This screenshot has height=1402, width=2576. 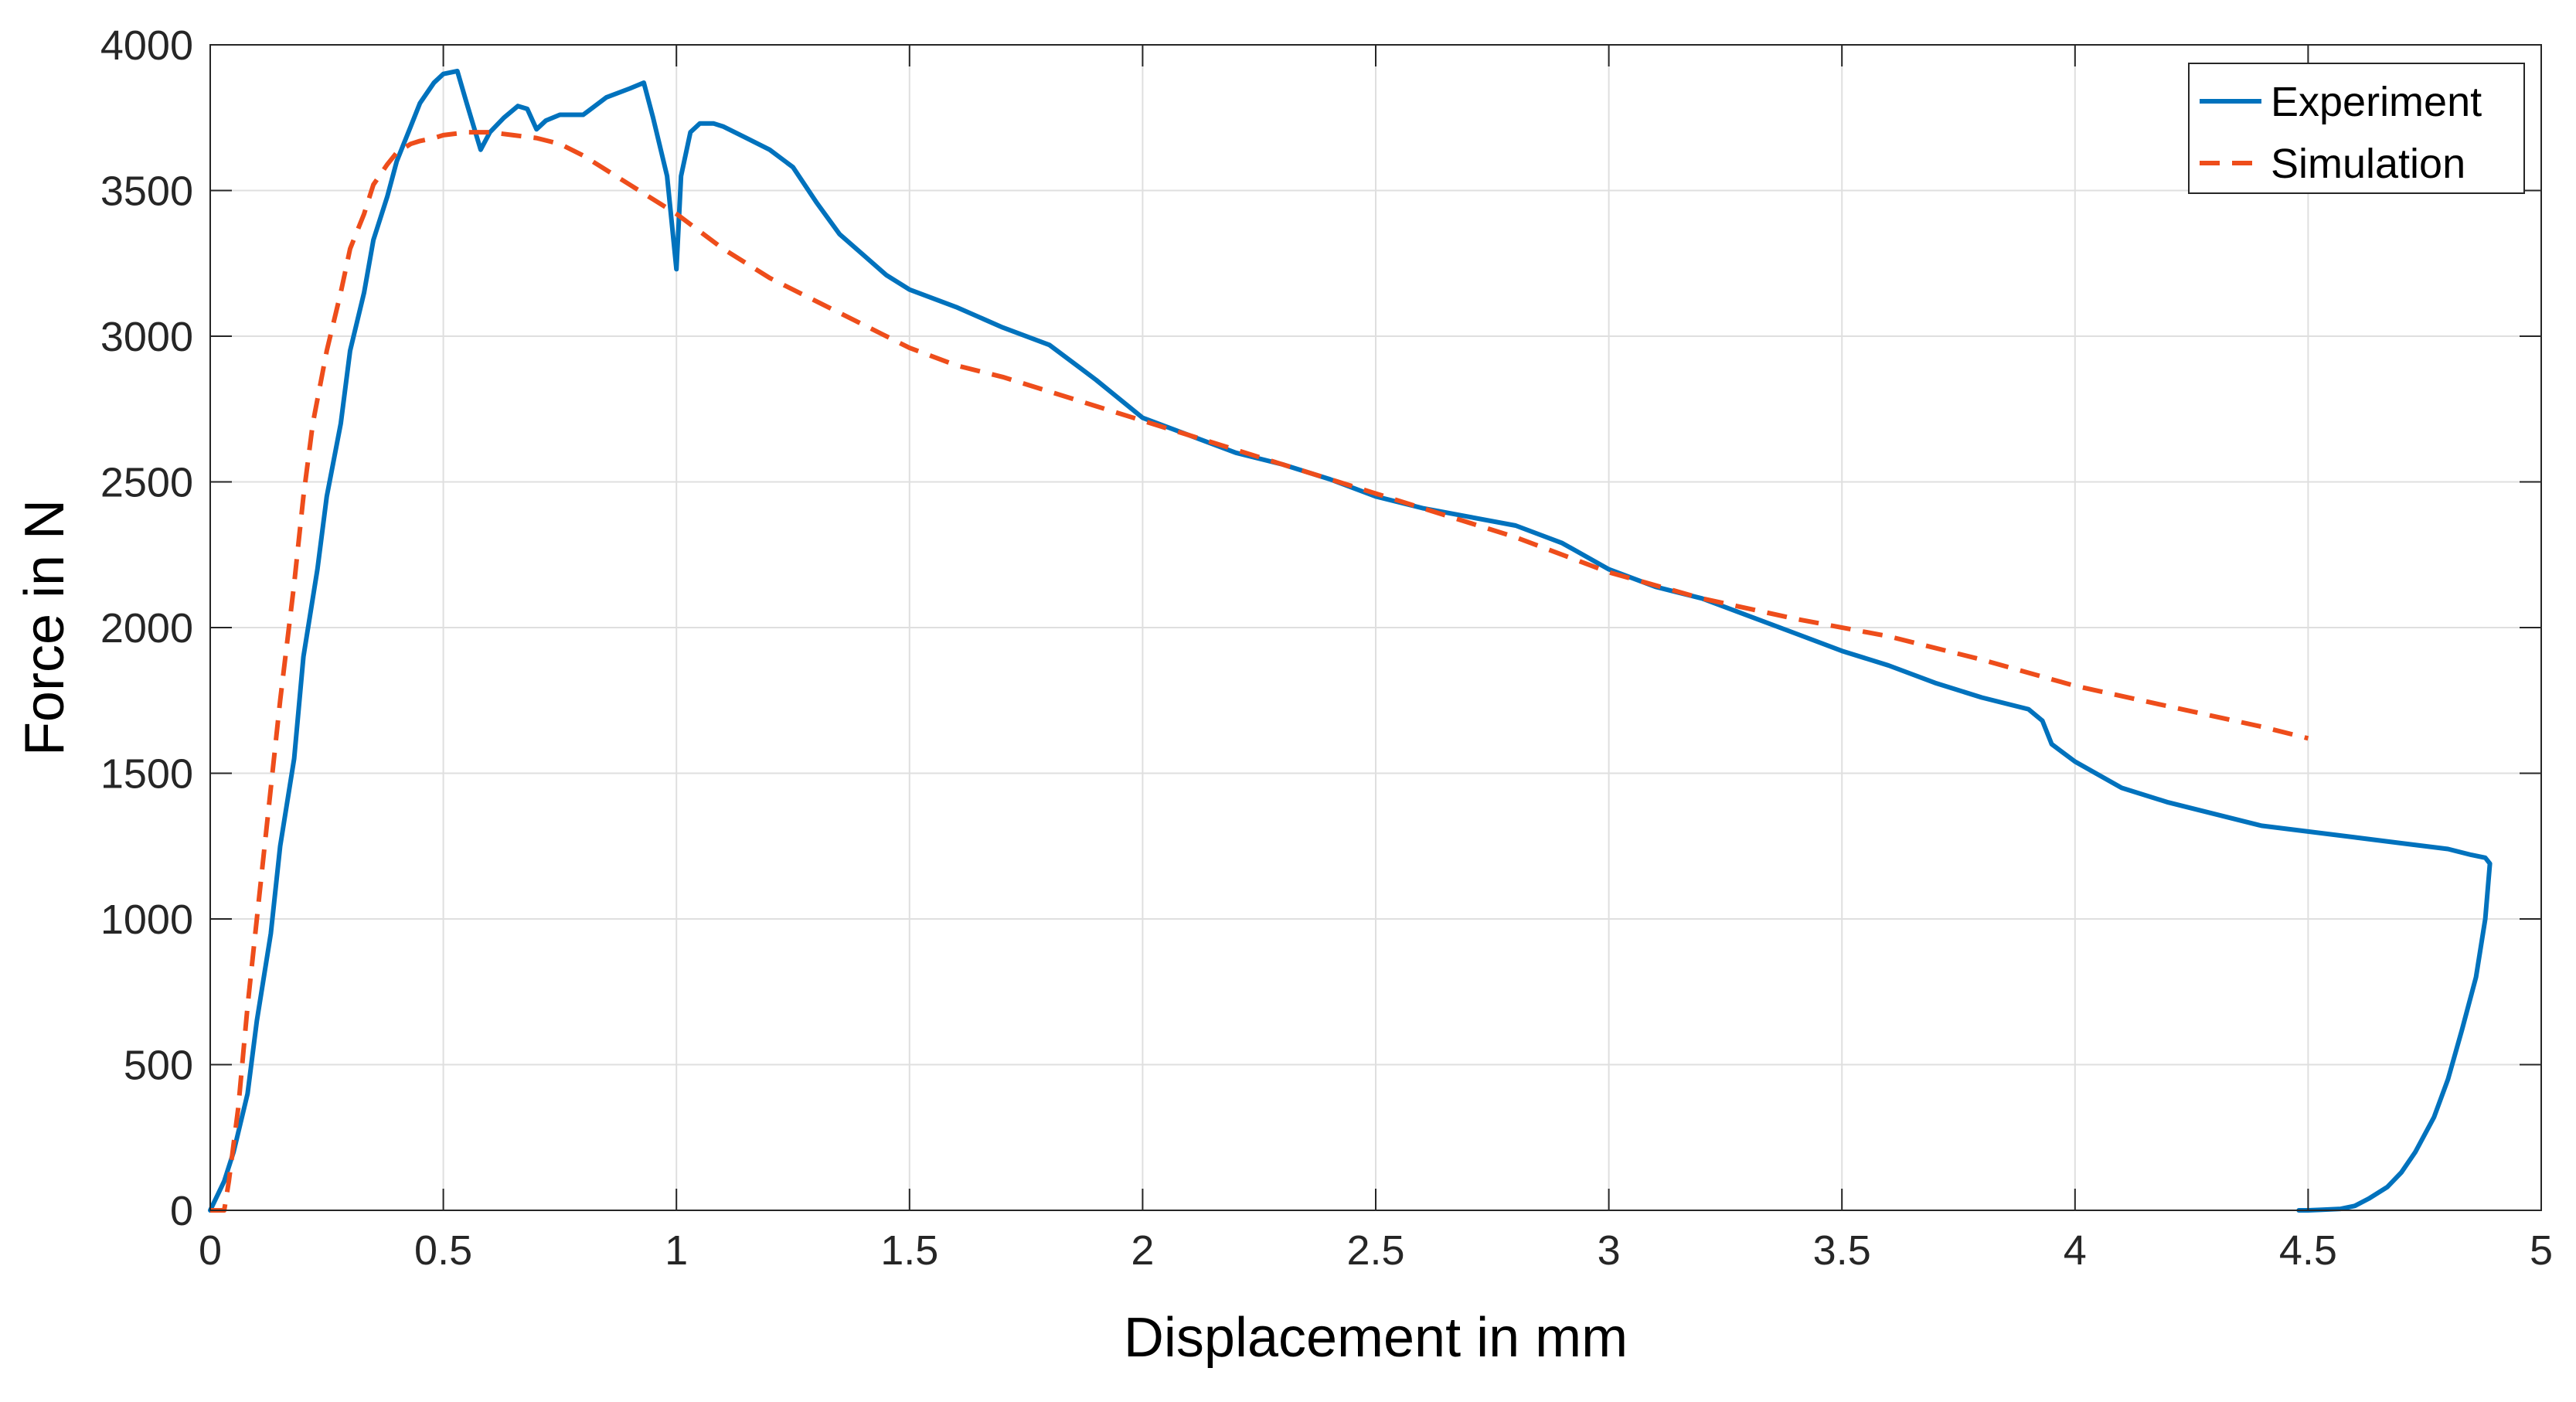 What do you see at coordinates (146, 191) in the screenshot?
I see `y-tick-label: 3500` at bounding box center [146, 191].